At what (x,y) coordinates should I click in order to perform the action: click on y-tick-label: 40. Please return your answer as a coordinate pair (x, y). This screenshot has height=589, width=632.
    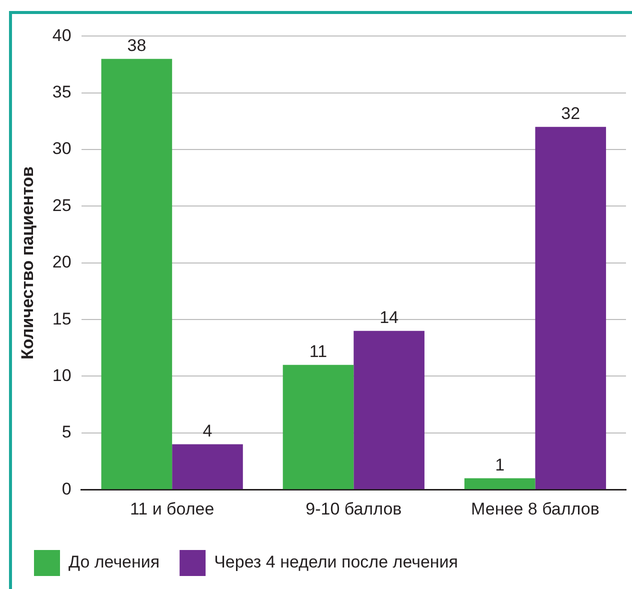
    Looking at the image, I should click on (62, 35).